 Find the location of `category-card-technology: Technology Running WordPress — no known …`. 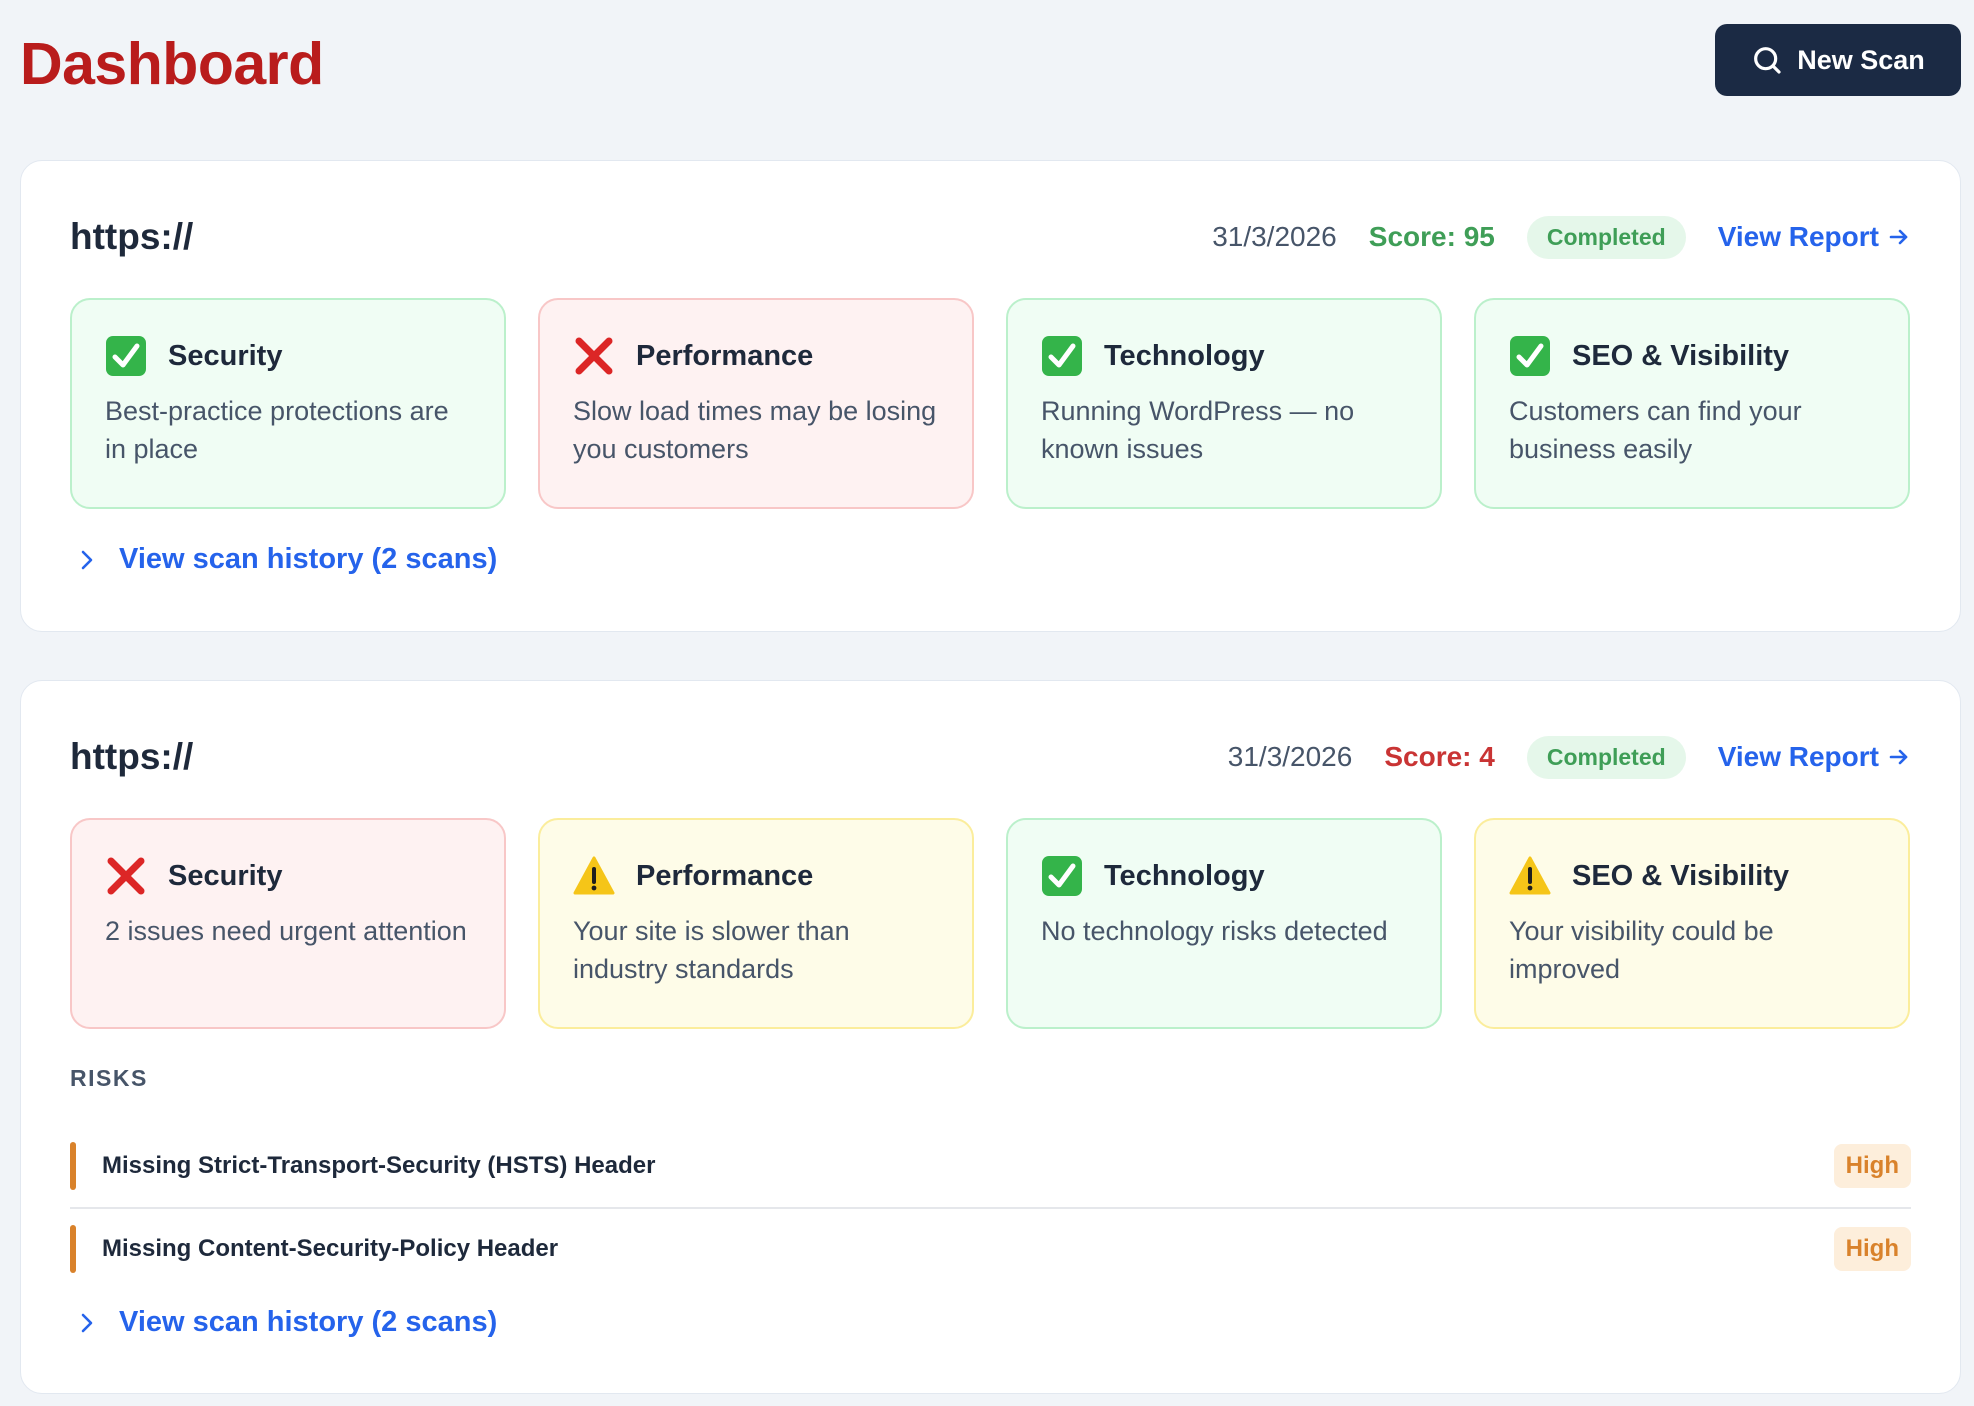

category-card-technology: Technology Running WordPress — no known … is located at coordinates (1224, 403).